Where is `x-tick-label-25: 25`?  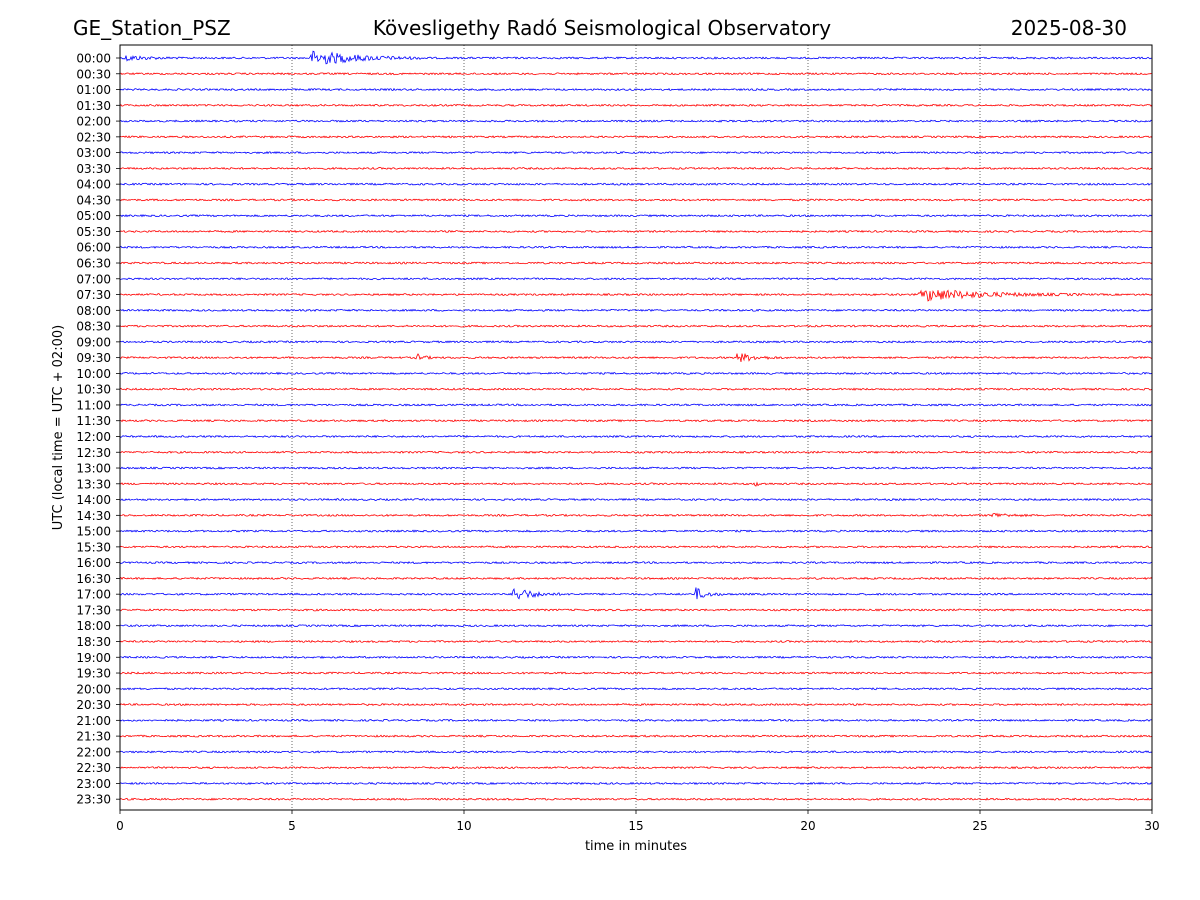
x-tick-label-25: 25 is located at coordinates (979, 826).